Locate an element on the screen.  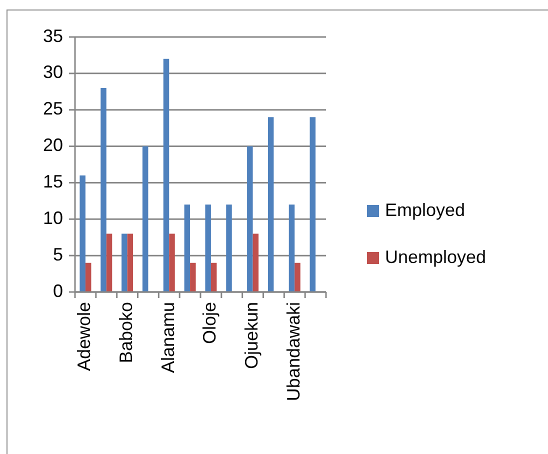
x-tick-label: Baboko is located at coordinates (126, 333).